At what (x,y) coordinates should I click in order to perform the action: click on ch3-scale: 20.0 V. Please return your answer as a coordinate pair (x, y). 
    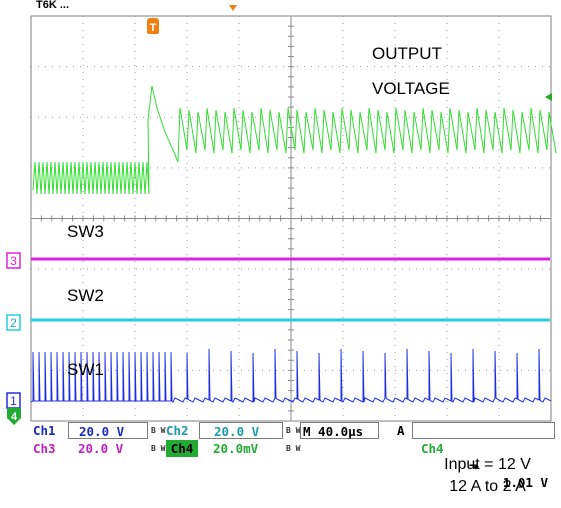
    Looking at the image, I should click on (101, 448).